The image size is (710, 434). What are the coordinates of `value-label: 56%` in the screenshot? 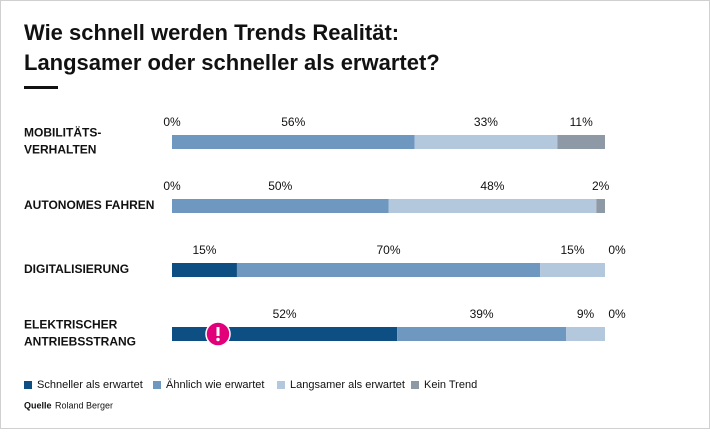 It's located at (293, 122).